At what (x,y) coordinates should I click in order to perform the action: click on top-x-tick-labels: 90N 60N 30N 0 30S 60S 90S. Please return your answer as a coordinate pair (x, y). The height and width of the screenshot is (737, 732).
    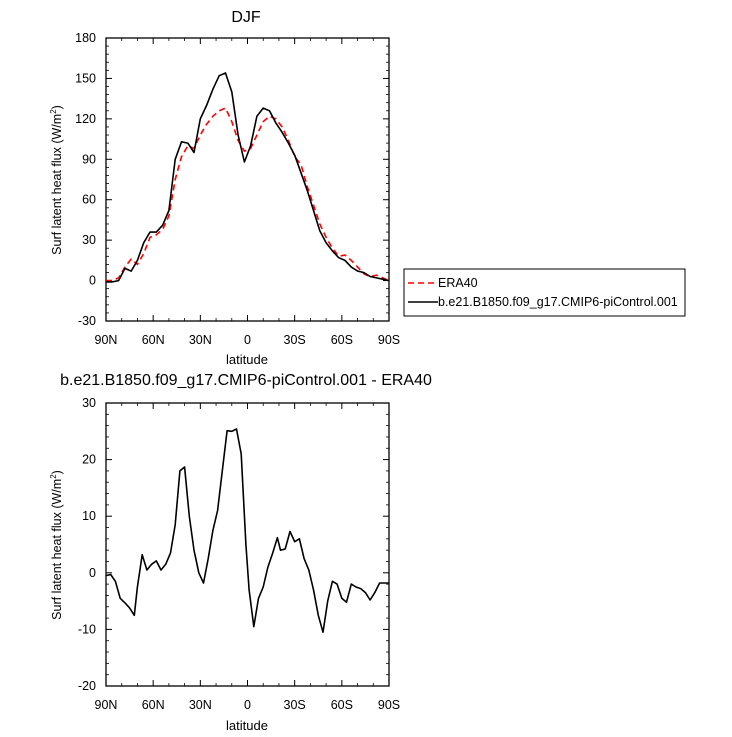
    Looking at the image, I should click on (248, 340).